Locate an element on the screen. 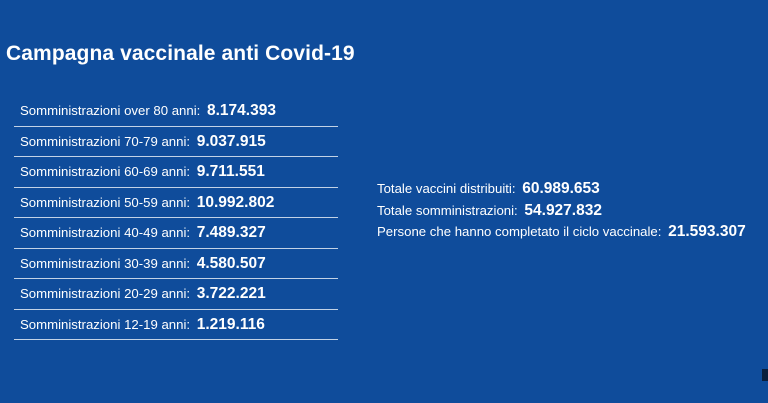  age-row-value: 9.711.551 is located at coordinates (230, 171).